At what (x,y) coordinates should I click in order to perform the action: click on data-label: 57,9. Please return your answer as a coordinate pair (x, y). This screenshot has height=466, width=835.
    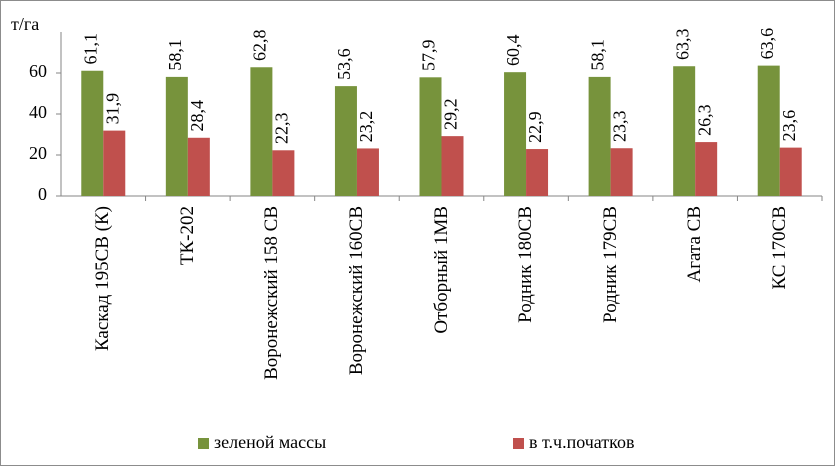
    Looking at the image, I should click on (429, 56).